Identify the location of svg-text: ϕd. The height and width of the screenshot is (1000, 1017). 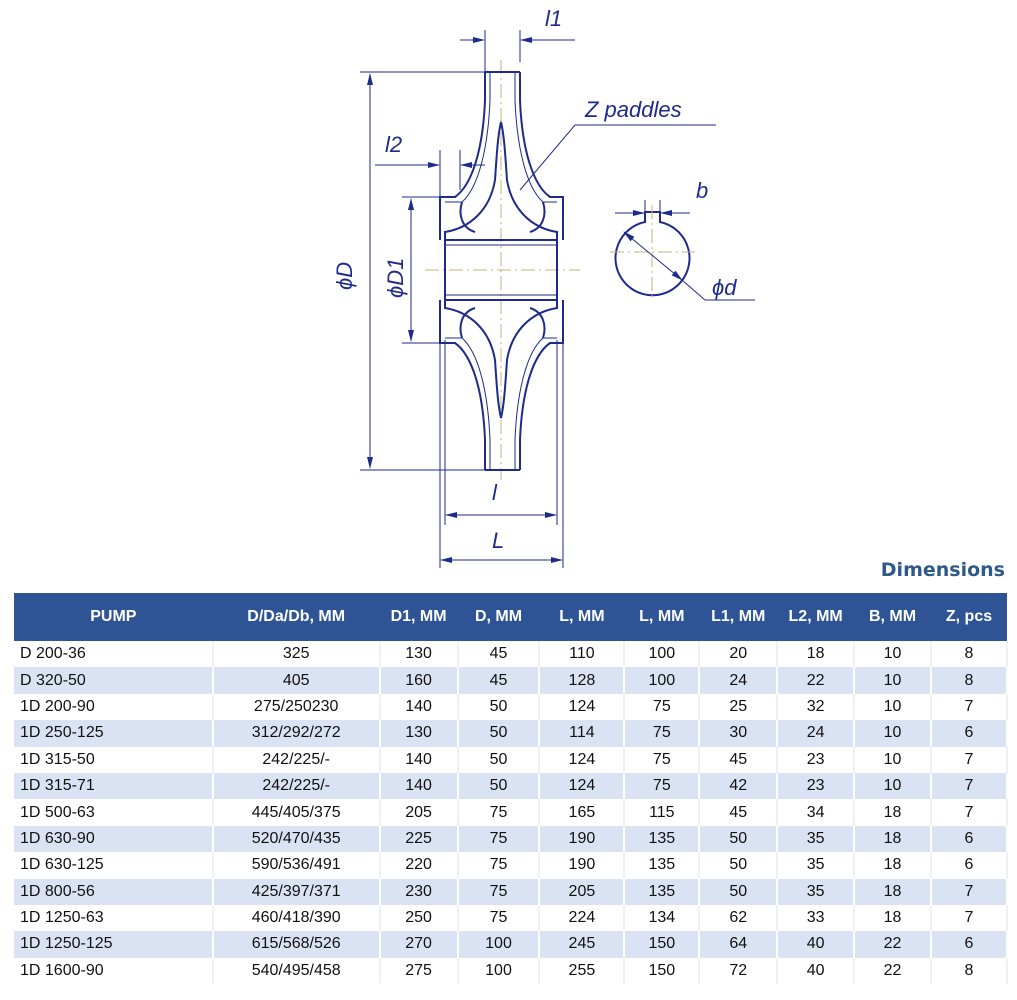
(724, 287).